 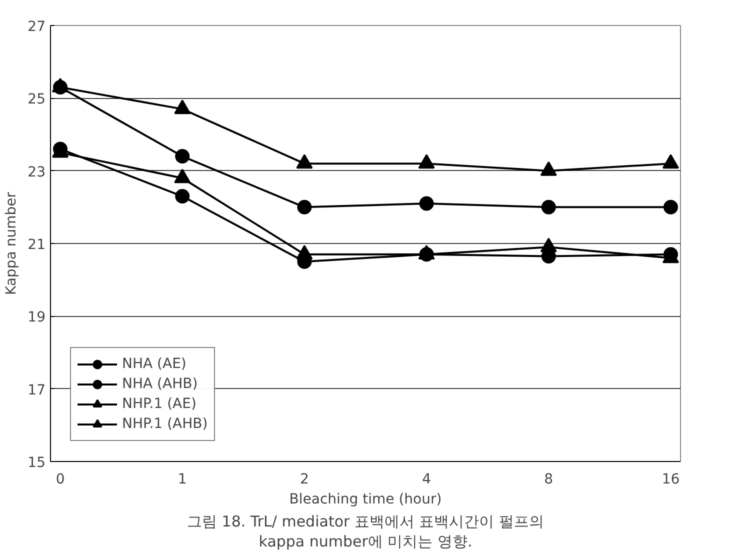 What do you see at coordinates (427, 480) in the screenshot?
I see `x-tick-label: 4` at bounding box center [427, 480].